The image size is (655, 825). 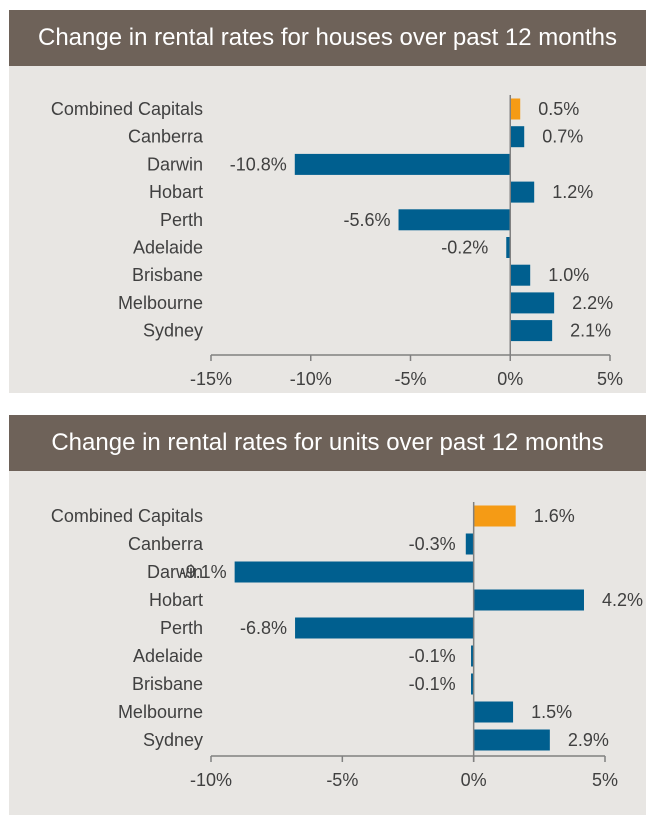 I want to click on units-x-tick-label: -5%, so click(x=342, y=780).